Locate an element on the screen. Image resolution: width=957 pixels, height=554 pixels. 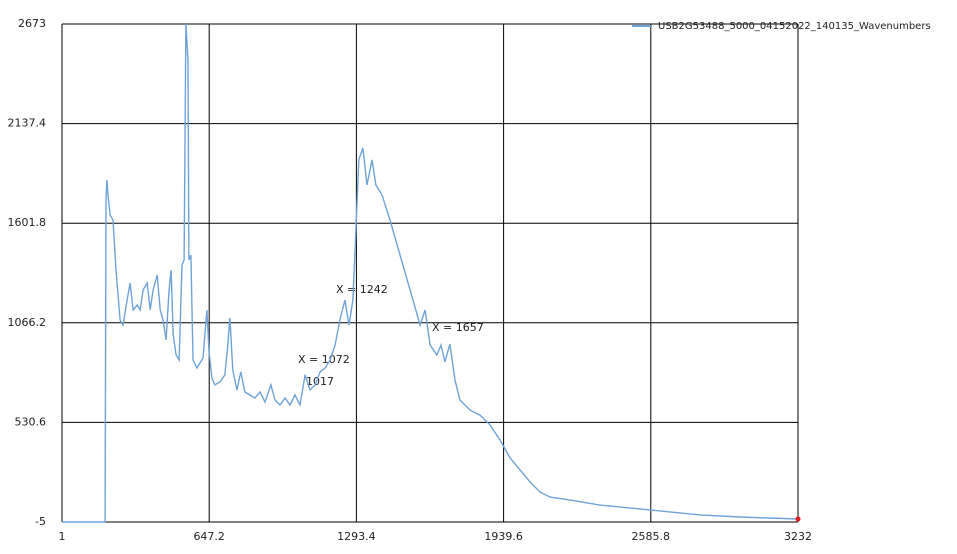
x-tick-label: 3232 is located at coordinates (798, 536).